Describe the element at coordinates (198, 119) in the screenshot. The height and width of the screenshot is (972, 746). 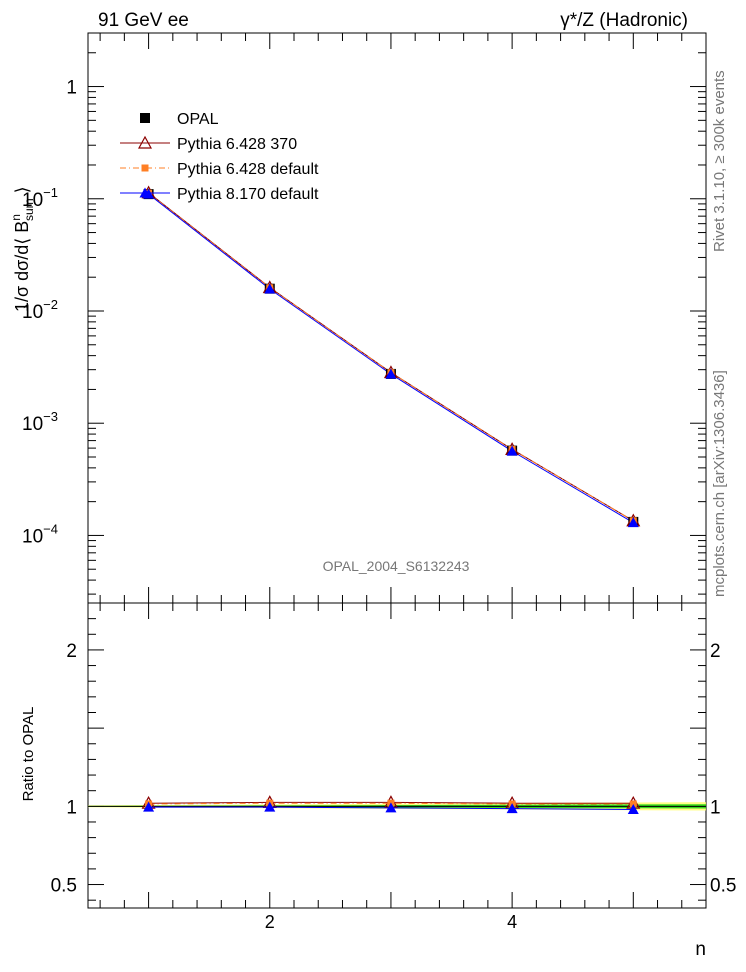
I see `legend-label-0: OPAL` at that location.